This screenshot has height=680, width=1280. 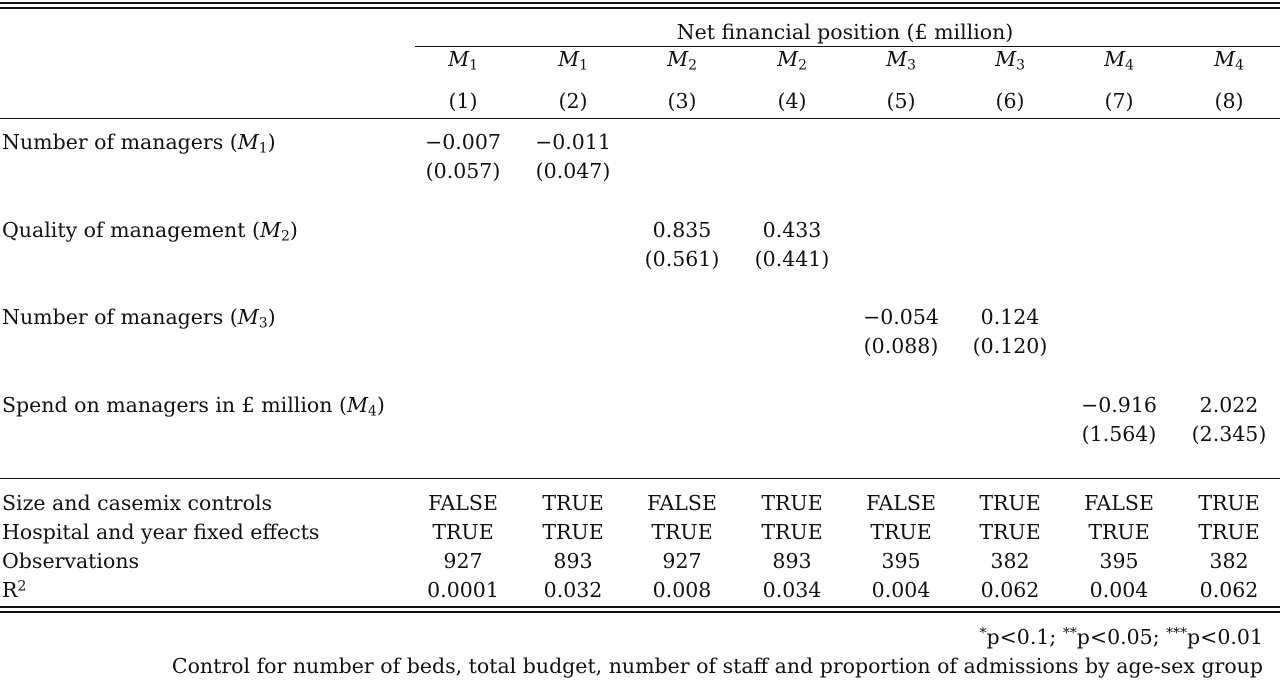 What do you see at coordinates (1010, 317) in the screenshot?
I see `coefficient: 0.124` at bounding box center [1010, 317].